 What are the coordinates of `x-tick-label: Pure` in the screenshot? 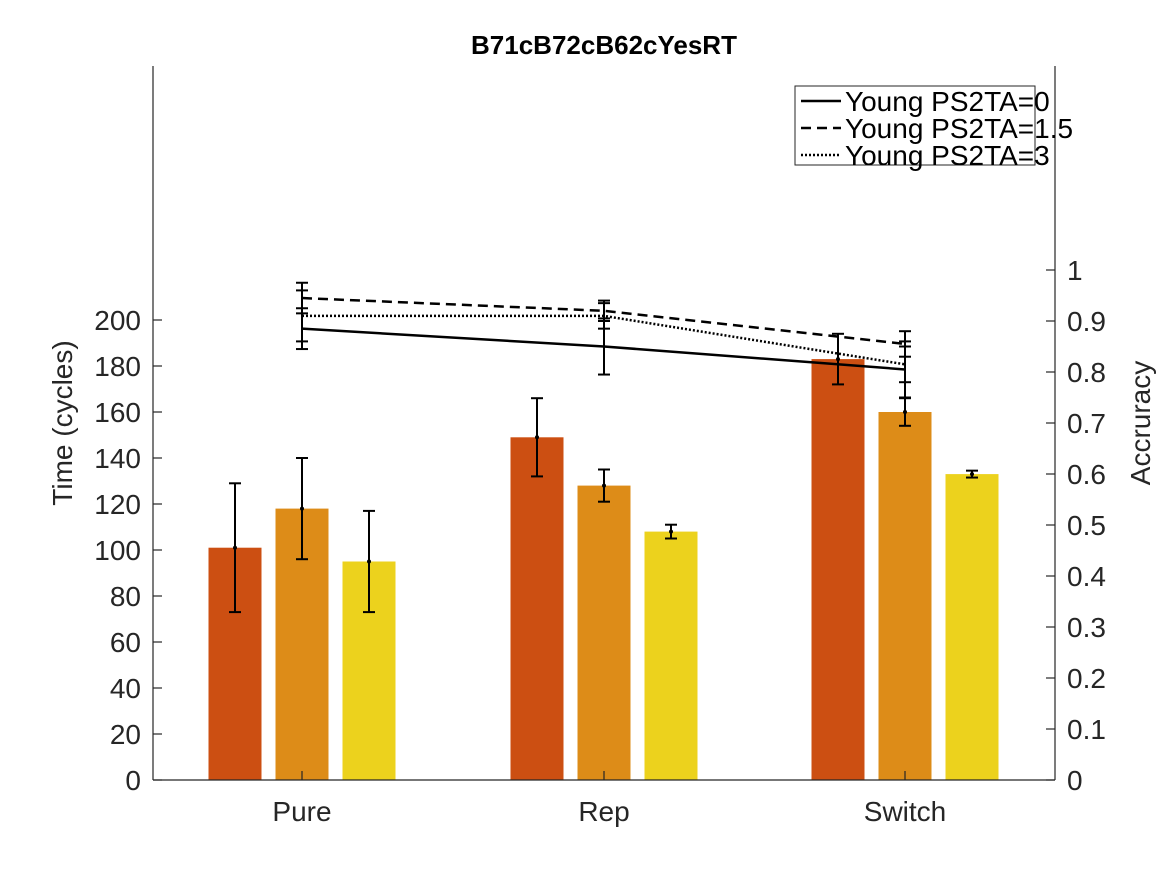 It's located at (301, 811).